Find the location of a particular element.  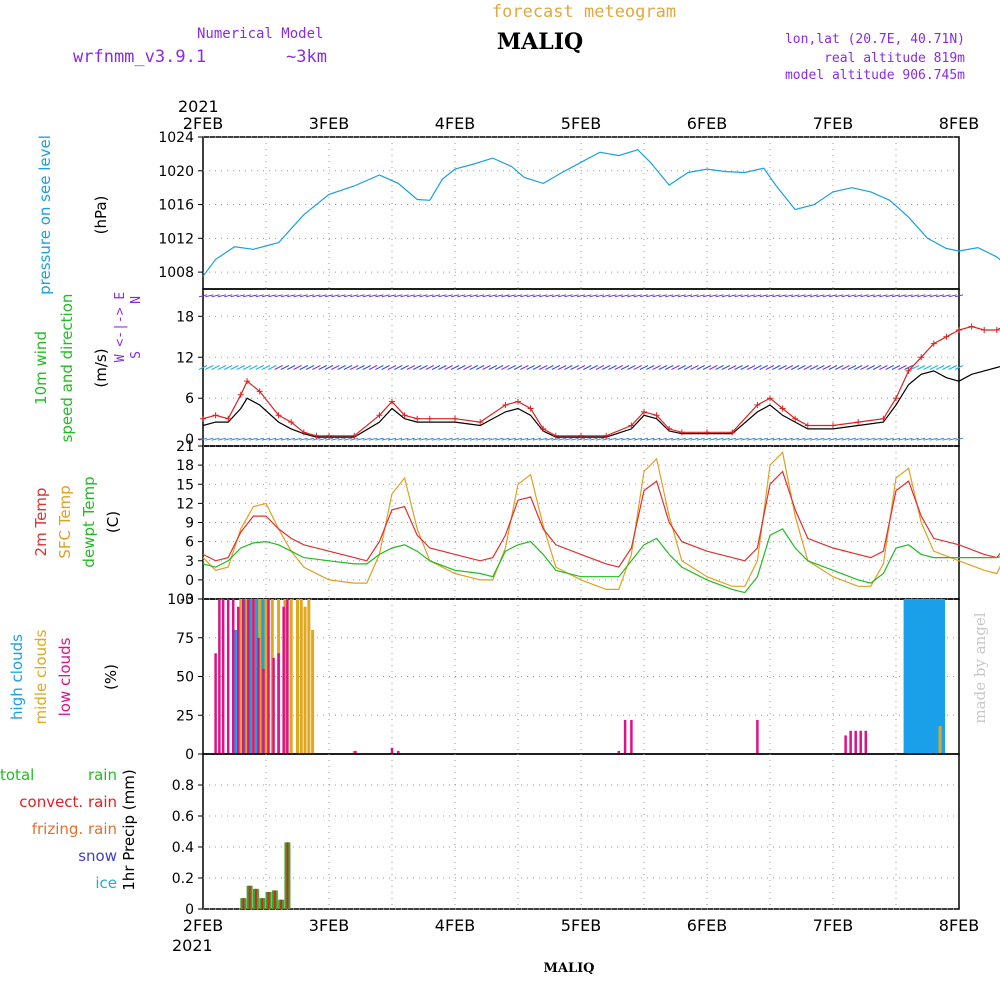

cloud-ylabel-high: high clouds is located at coordinates (17, 677).